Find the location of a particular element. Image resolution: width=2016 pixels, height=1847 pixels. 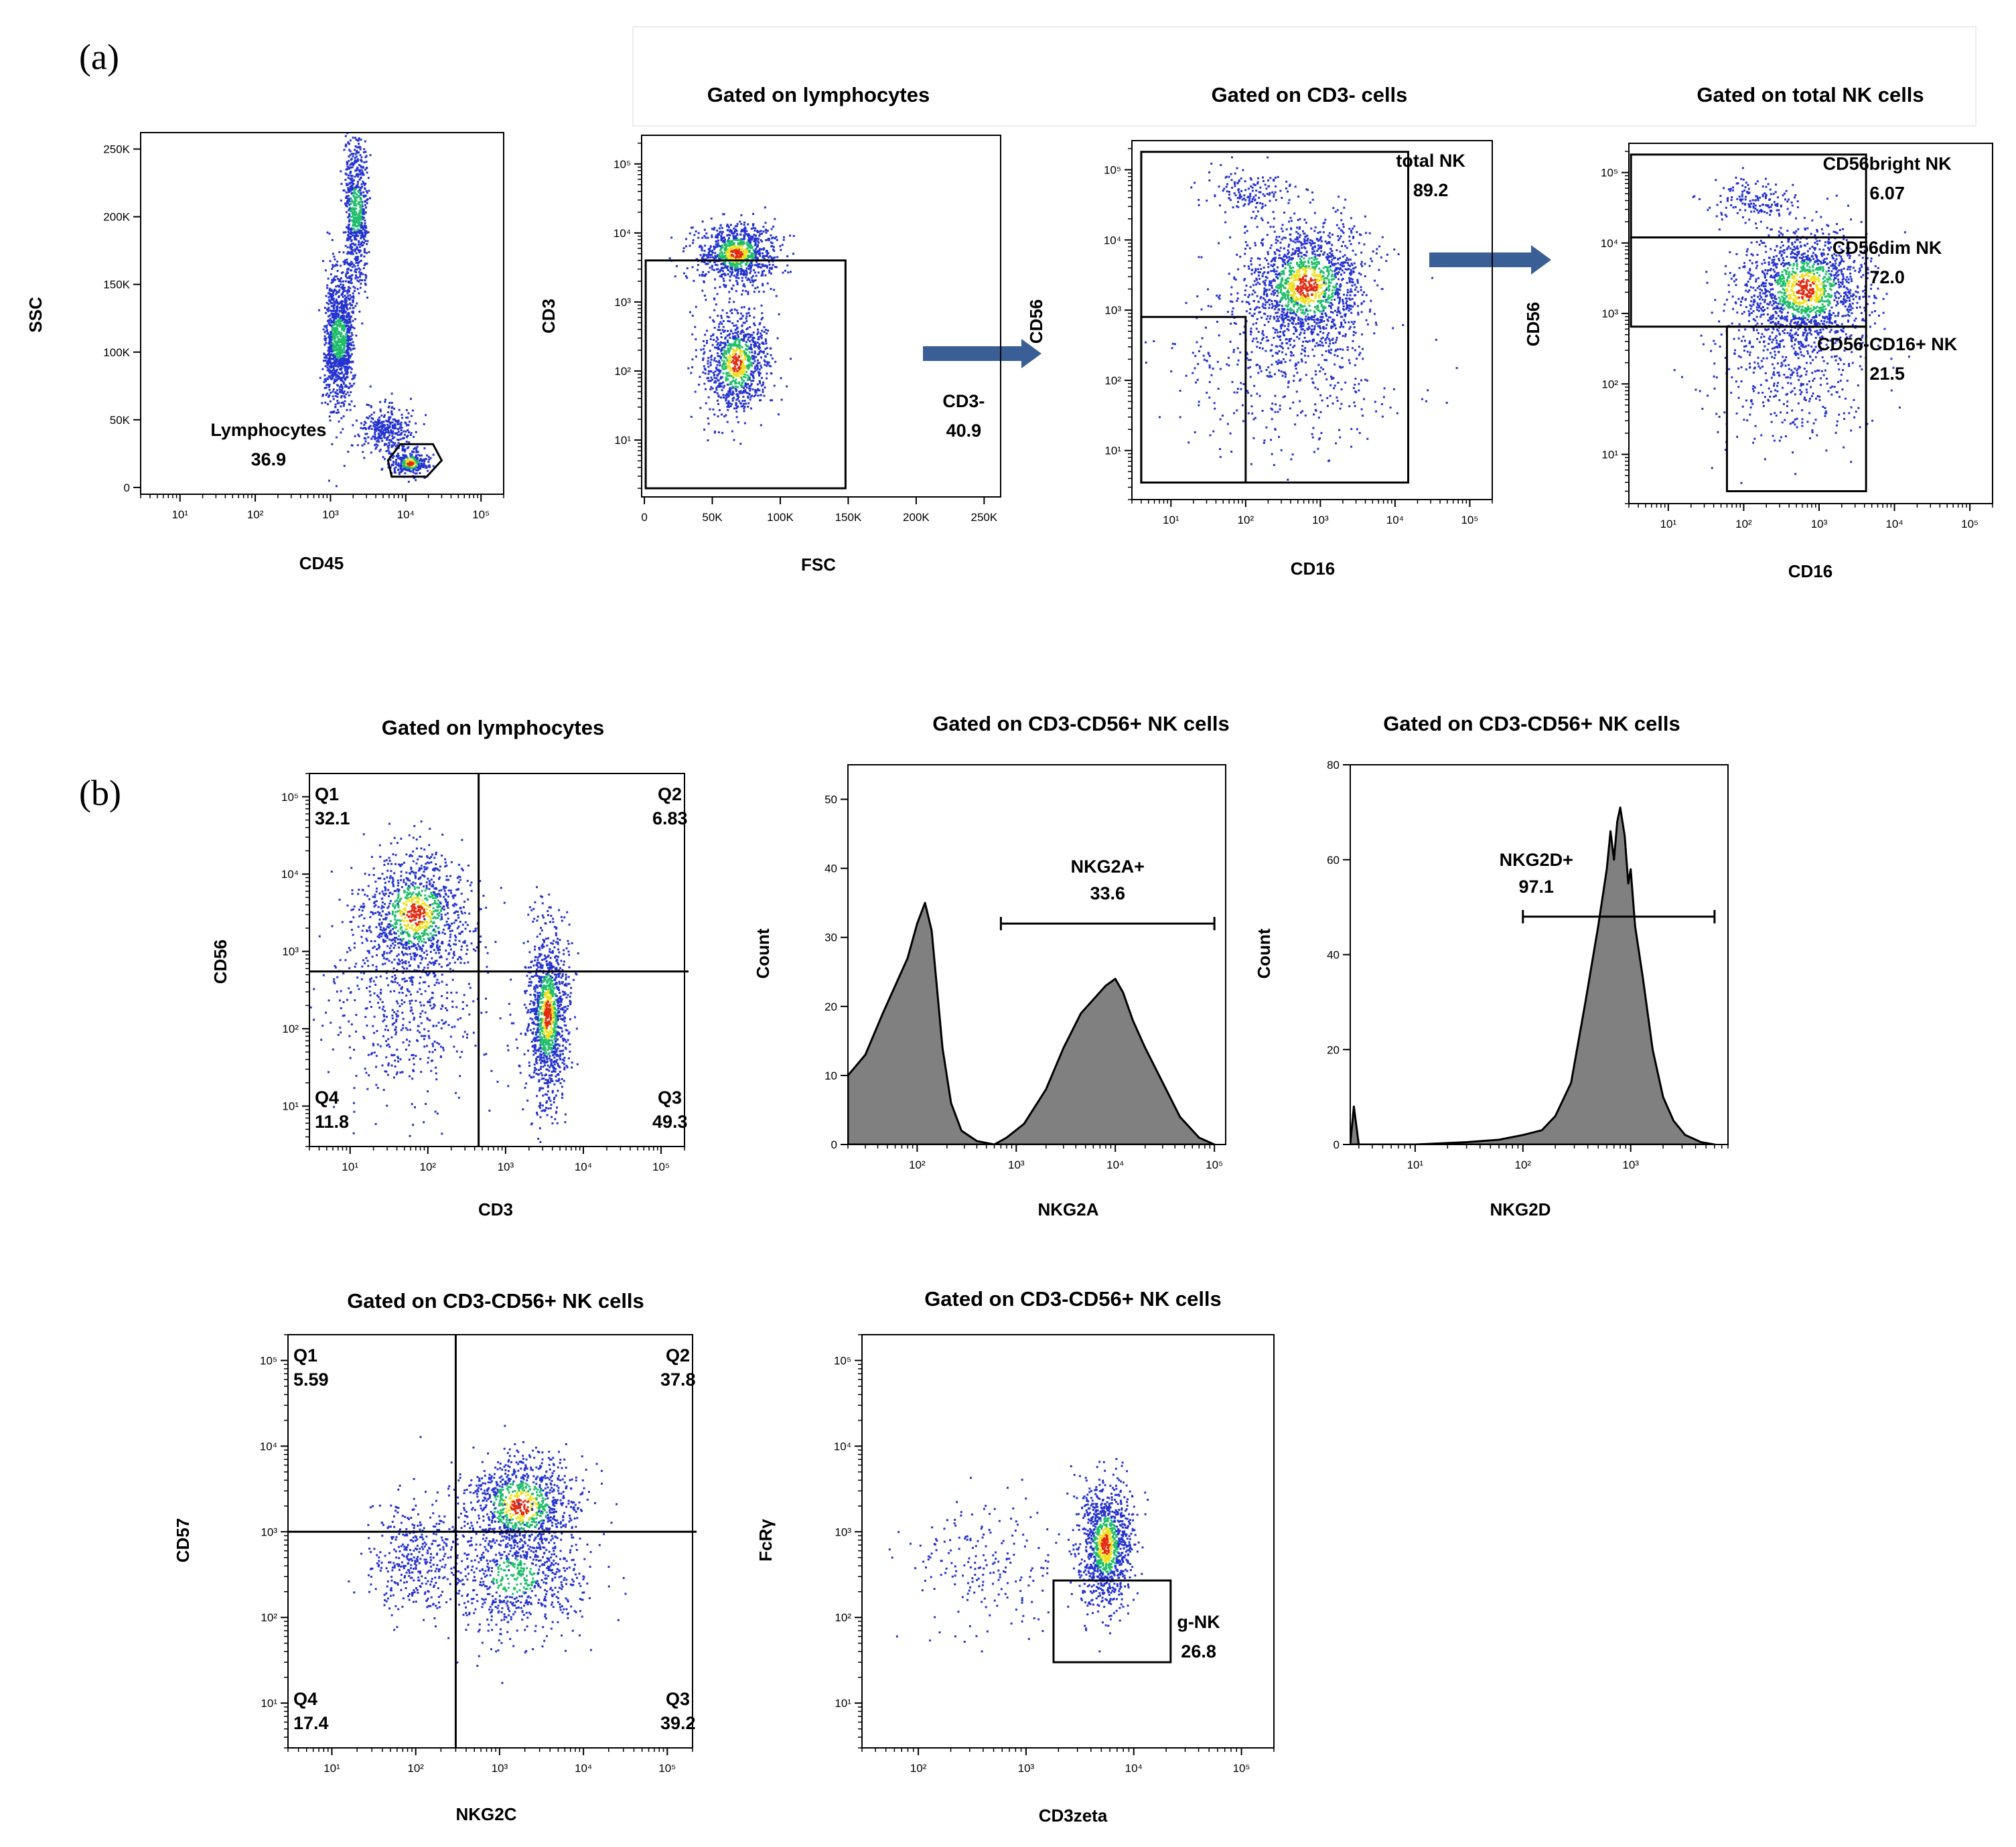

x-axis-label: FSC is located at coordinates (818, 565).